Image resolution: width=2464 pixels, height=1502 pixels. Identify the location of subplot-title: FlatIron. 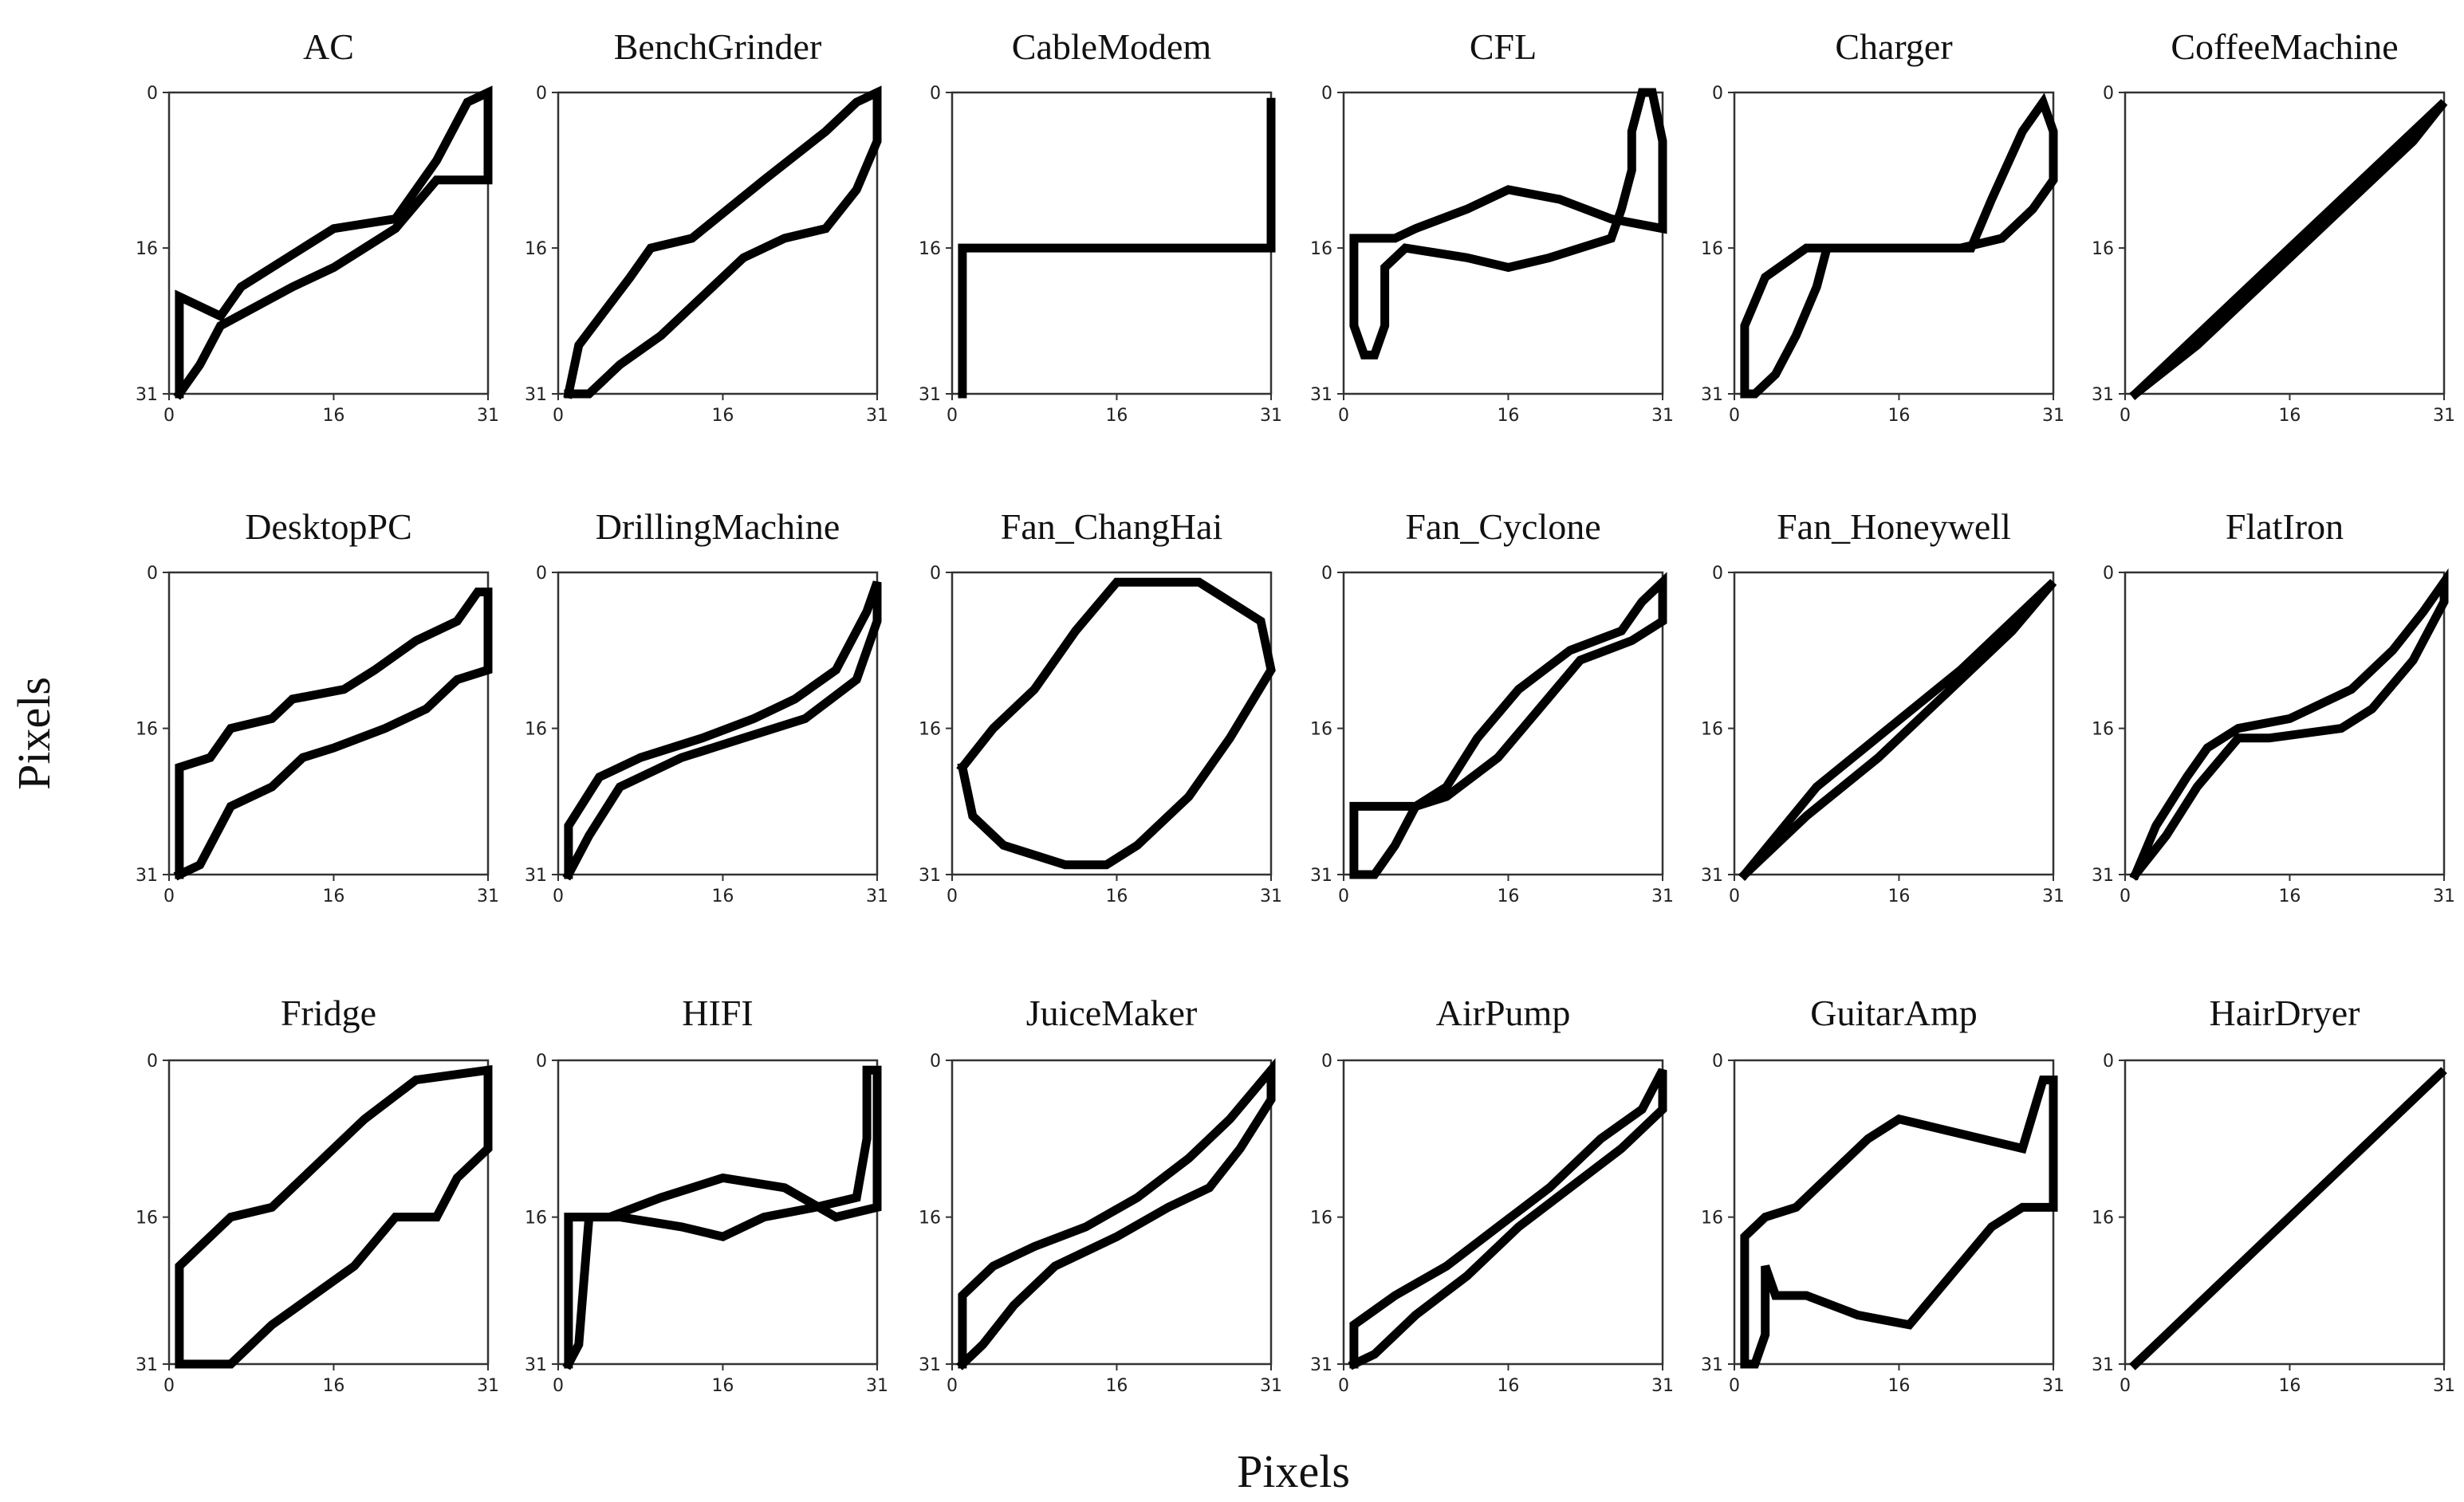
(2285, 527).